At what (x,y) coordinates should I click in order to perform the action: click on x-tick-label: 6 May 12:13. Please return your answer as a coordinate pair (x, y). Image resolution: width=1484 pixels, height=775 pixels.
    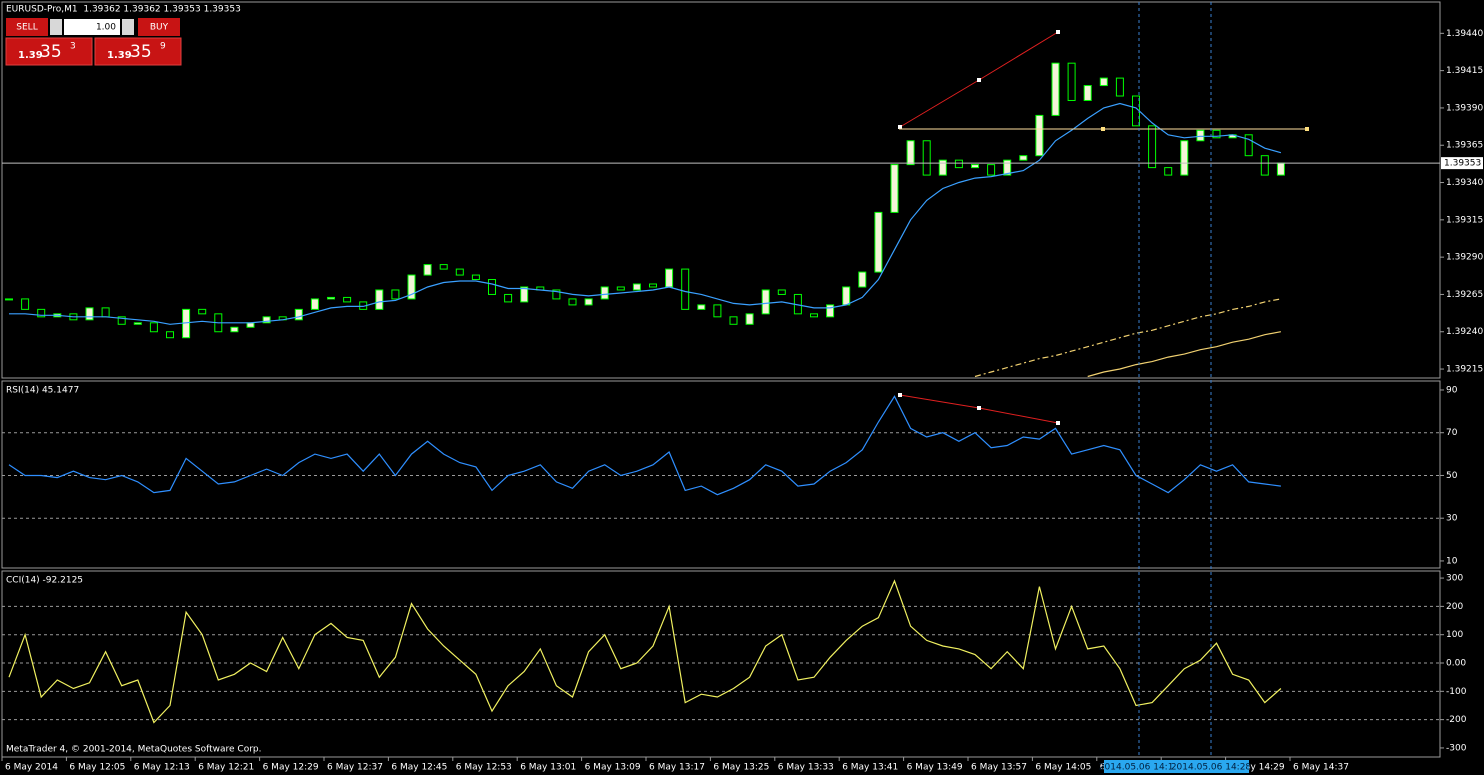
    Looking at the image, I should click on (162, 768).